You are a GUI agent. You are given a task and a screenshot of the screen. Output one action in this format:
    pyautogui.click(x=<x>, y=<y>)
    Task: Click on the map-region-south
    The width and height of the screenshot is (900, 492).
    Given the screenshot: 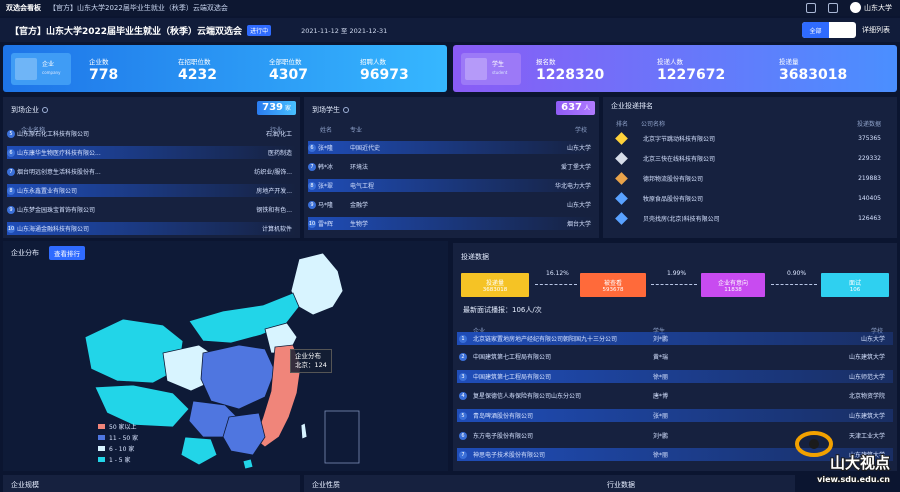 What is the action you would take?
    pyautogui.click(x=244, y=434)
    